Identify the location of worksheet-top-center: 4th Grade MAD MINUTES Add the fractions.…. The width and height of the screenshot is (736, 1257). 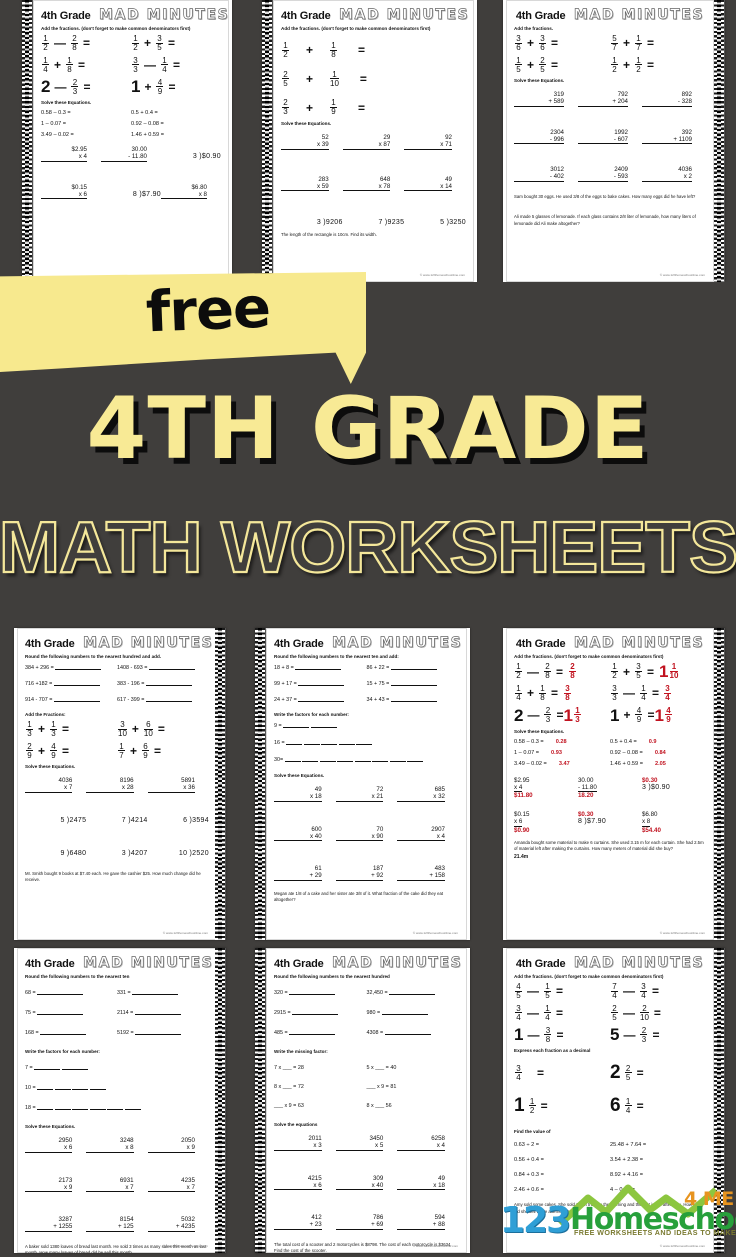
(369, 141).